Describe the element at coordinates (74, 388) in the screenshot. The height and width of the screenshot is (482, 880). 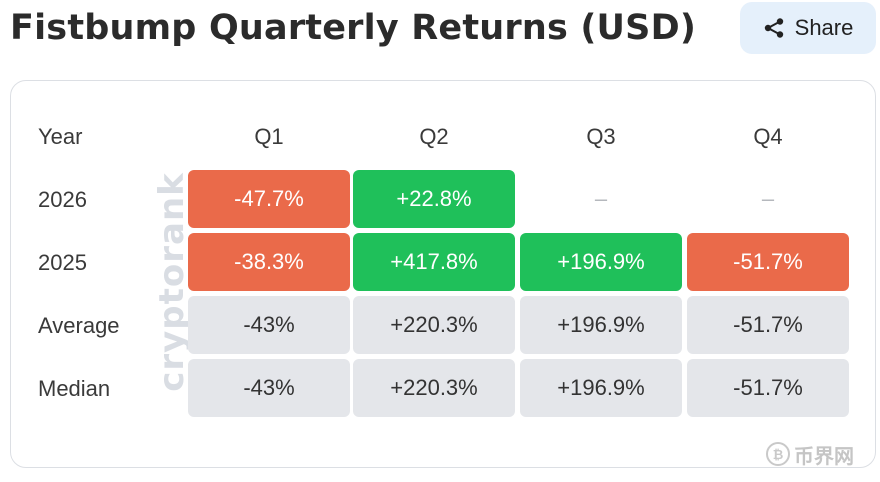
I see `row-label-median: Median` at that location.